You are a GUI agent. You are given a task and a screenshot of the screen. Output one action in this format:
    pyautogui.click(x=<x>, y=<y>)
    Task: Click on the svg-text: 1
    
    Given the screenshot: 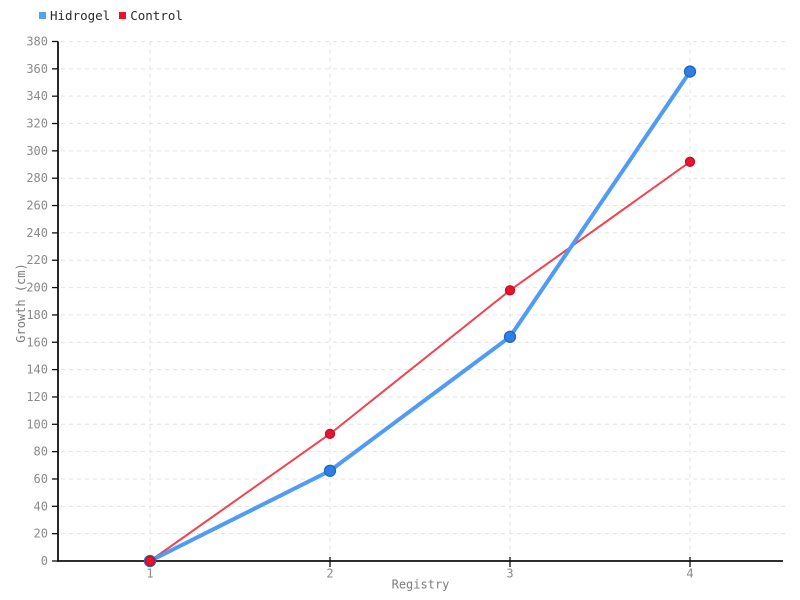 What is the action you would take?
    pyautogui.click(x=149, y=574)
    